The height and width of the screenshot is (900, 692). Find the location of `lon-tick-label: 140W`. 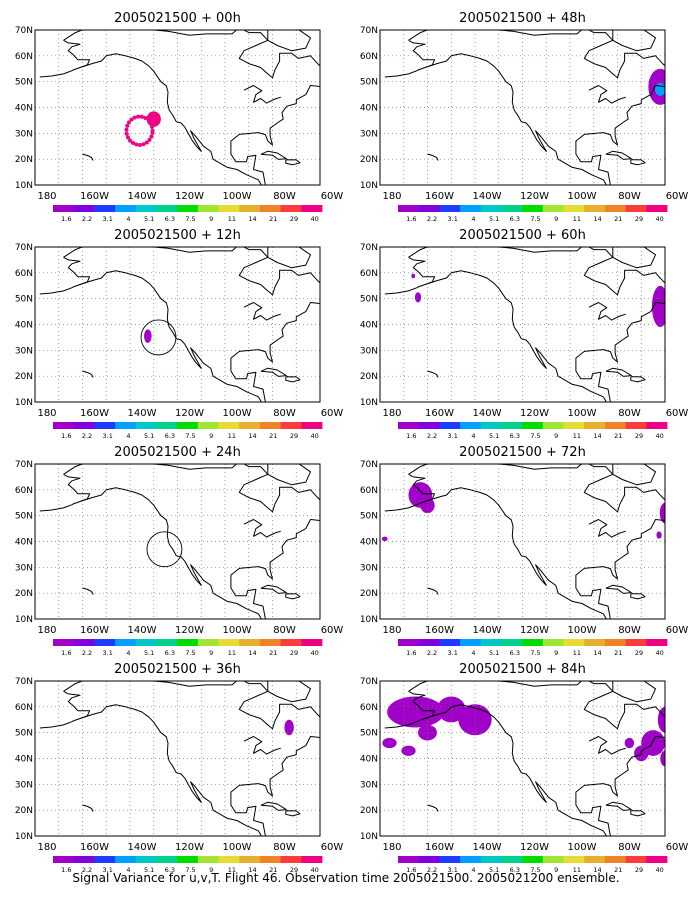

lon-tick-label: 140W is located at coordinates (487, 413).